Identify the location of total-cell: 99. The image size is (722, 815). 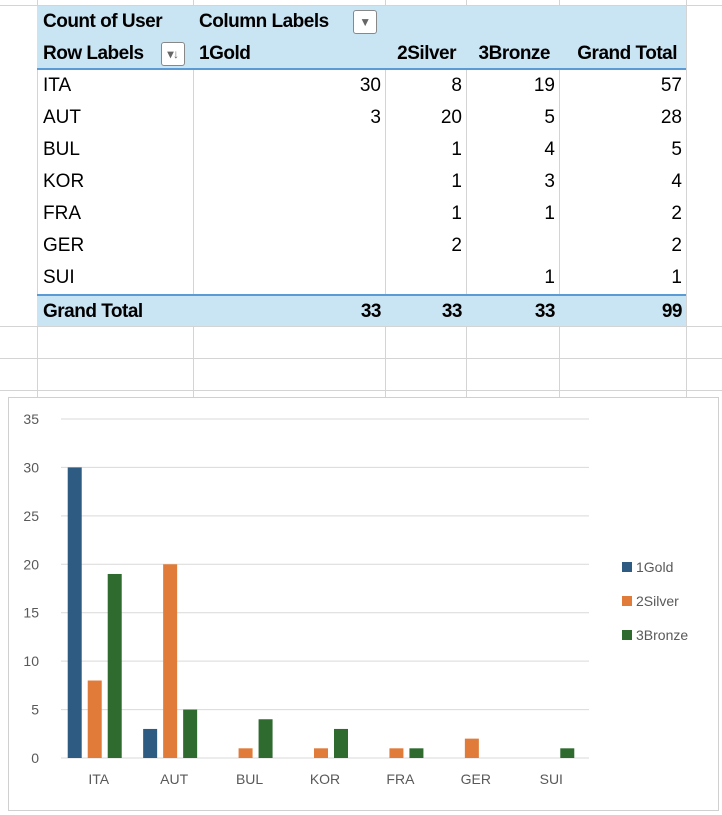
(672, 311).